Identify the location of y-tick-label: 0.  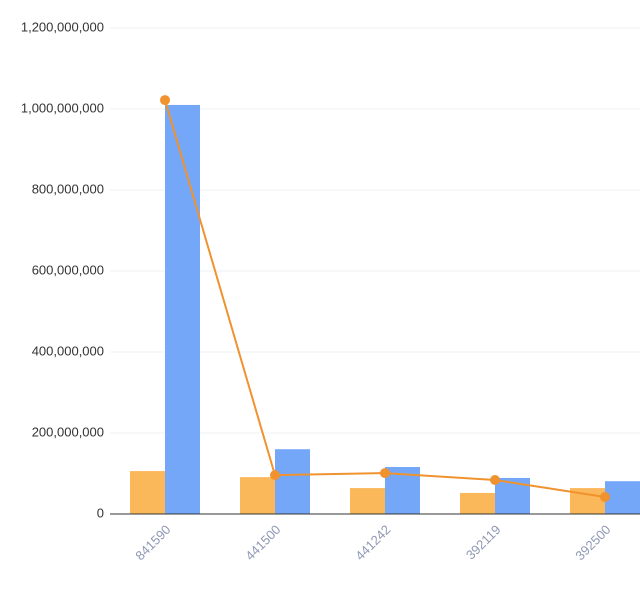
(100, 512).